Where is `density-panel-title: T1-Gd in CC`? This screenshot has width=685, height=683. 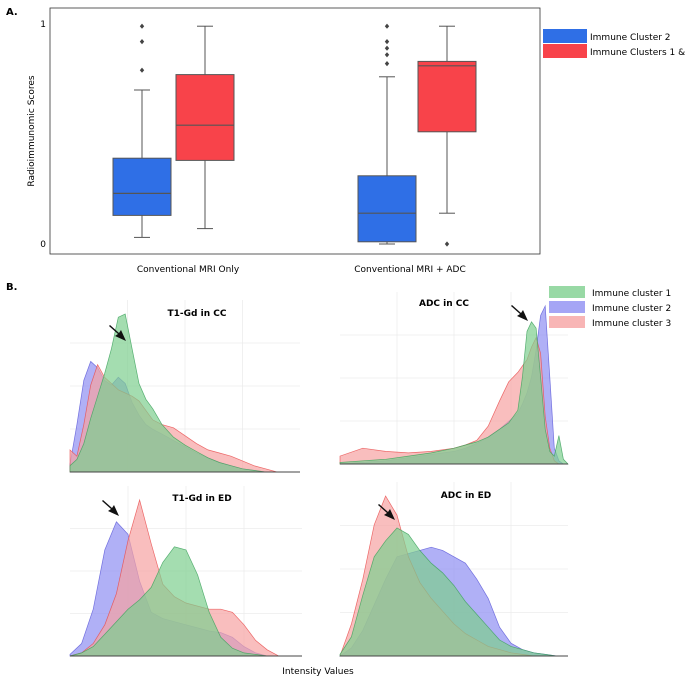
density-panel-title: T1-Gd in CC is located at coordinates (197, 314).